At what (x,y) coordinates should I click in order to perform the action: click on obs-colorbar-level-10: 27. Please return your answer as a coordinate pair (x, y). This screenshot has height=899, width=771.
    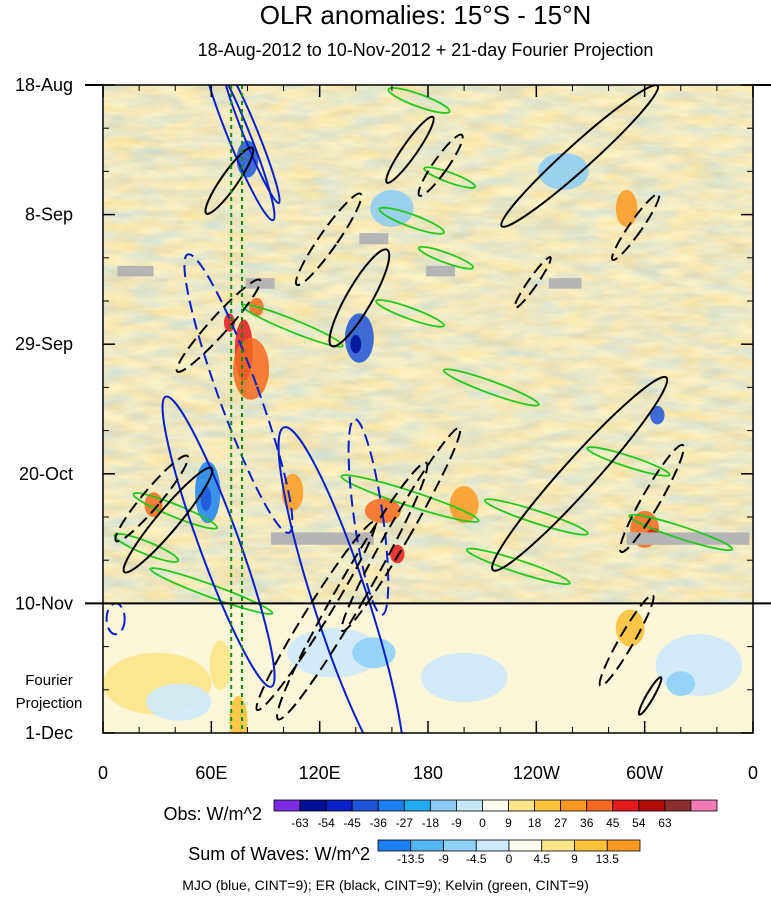
    Looking at the image, I should click on (561, 823).